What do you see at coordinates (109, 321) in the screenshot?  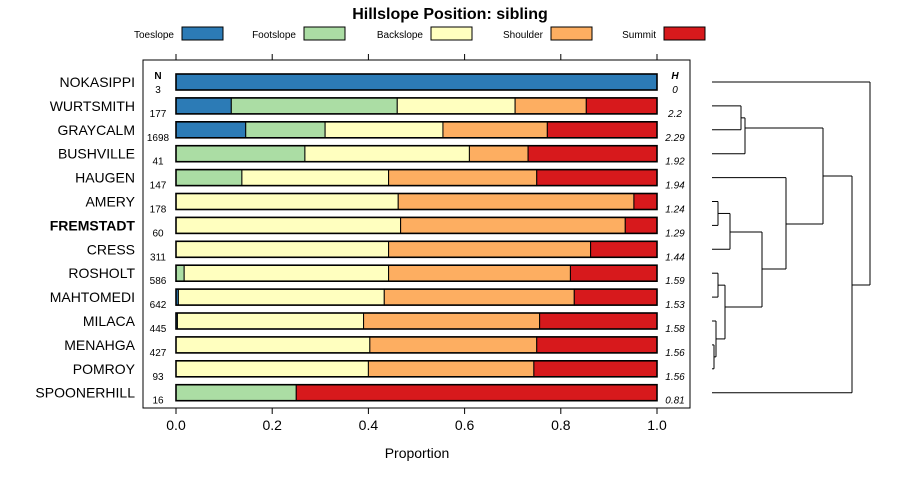 I see `series-label-milaca: MILACA` at bounding box center [109, 321].